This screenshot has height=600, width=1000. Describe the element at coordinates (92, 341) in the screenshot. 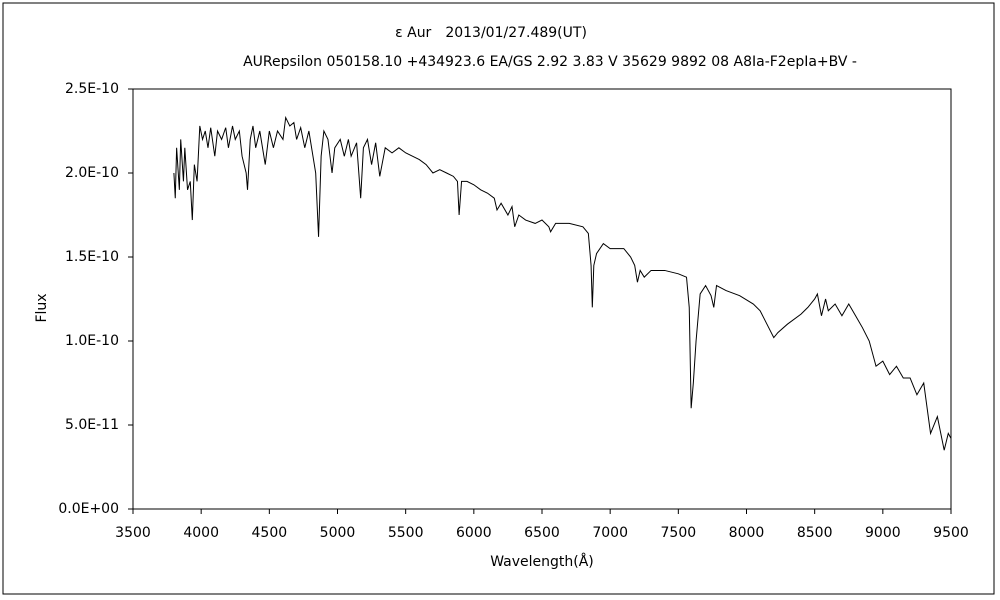

I see `y-tick-label: 1.0E-10` at that location.